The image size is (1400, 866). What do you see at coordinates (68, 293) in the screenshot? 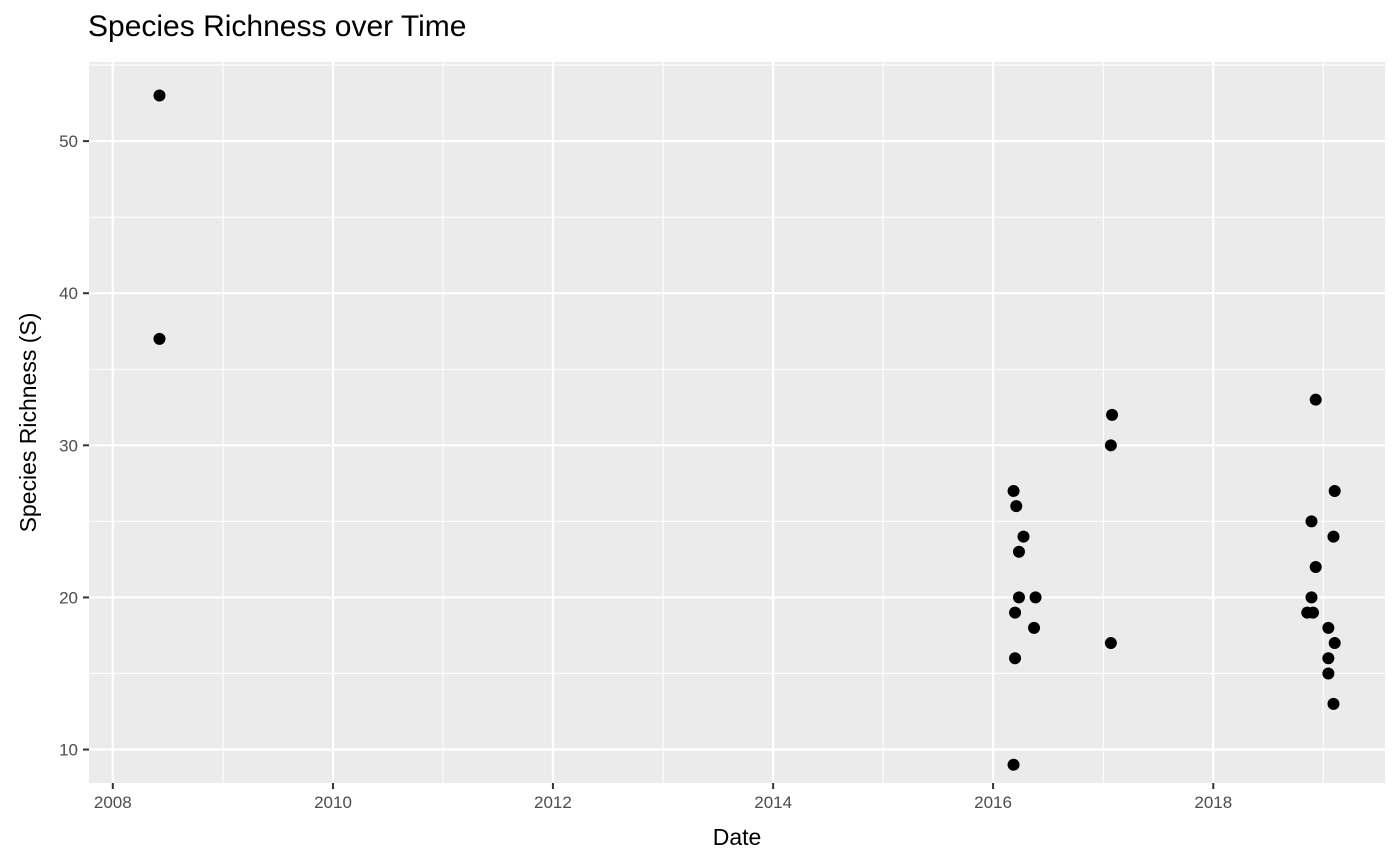
I see `y-tick-label: 40` at bounding box center [68, 293].